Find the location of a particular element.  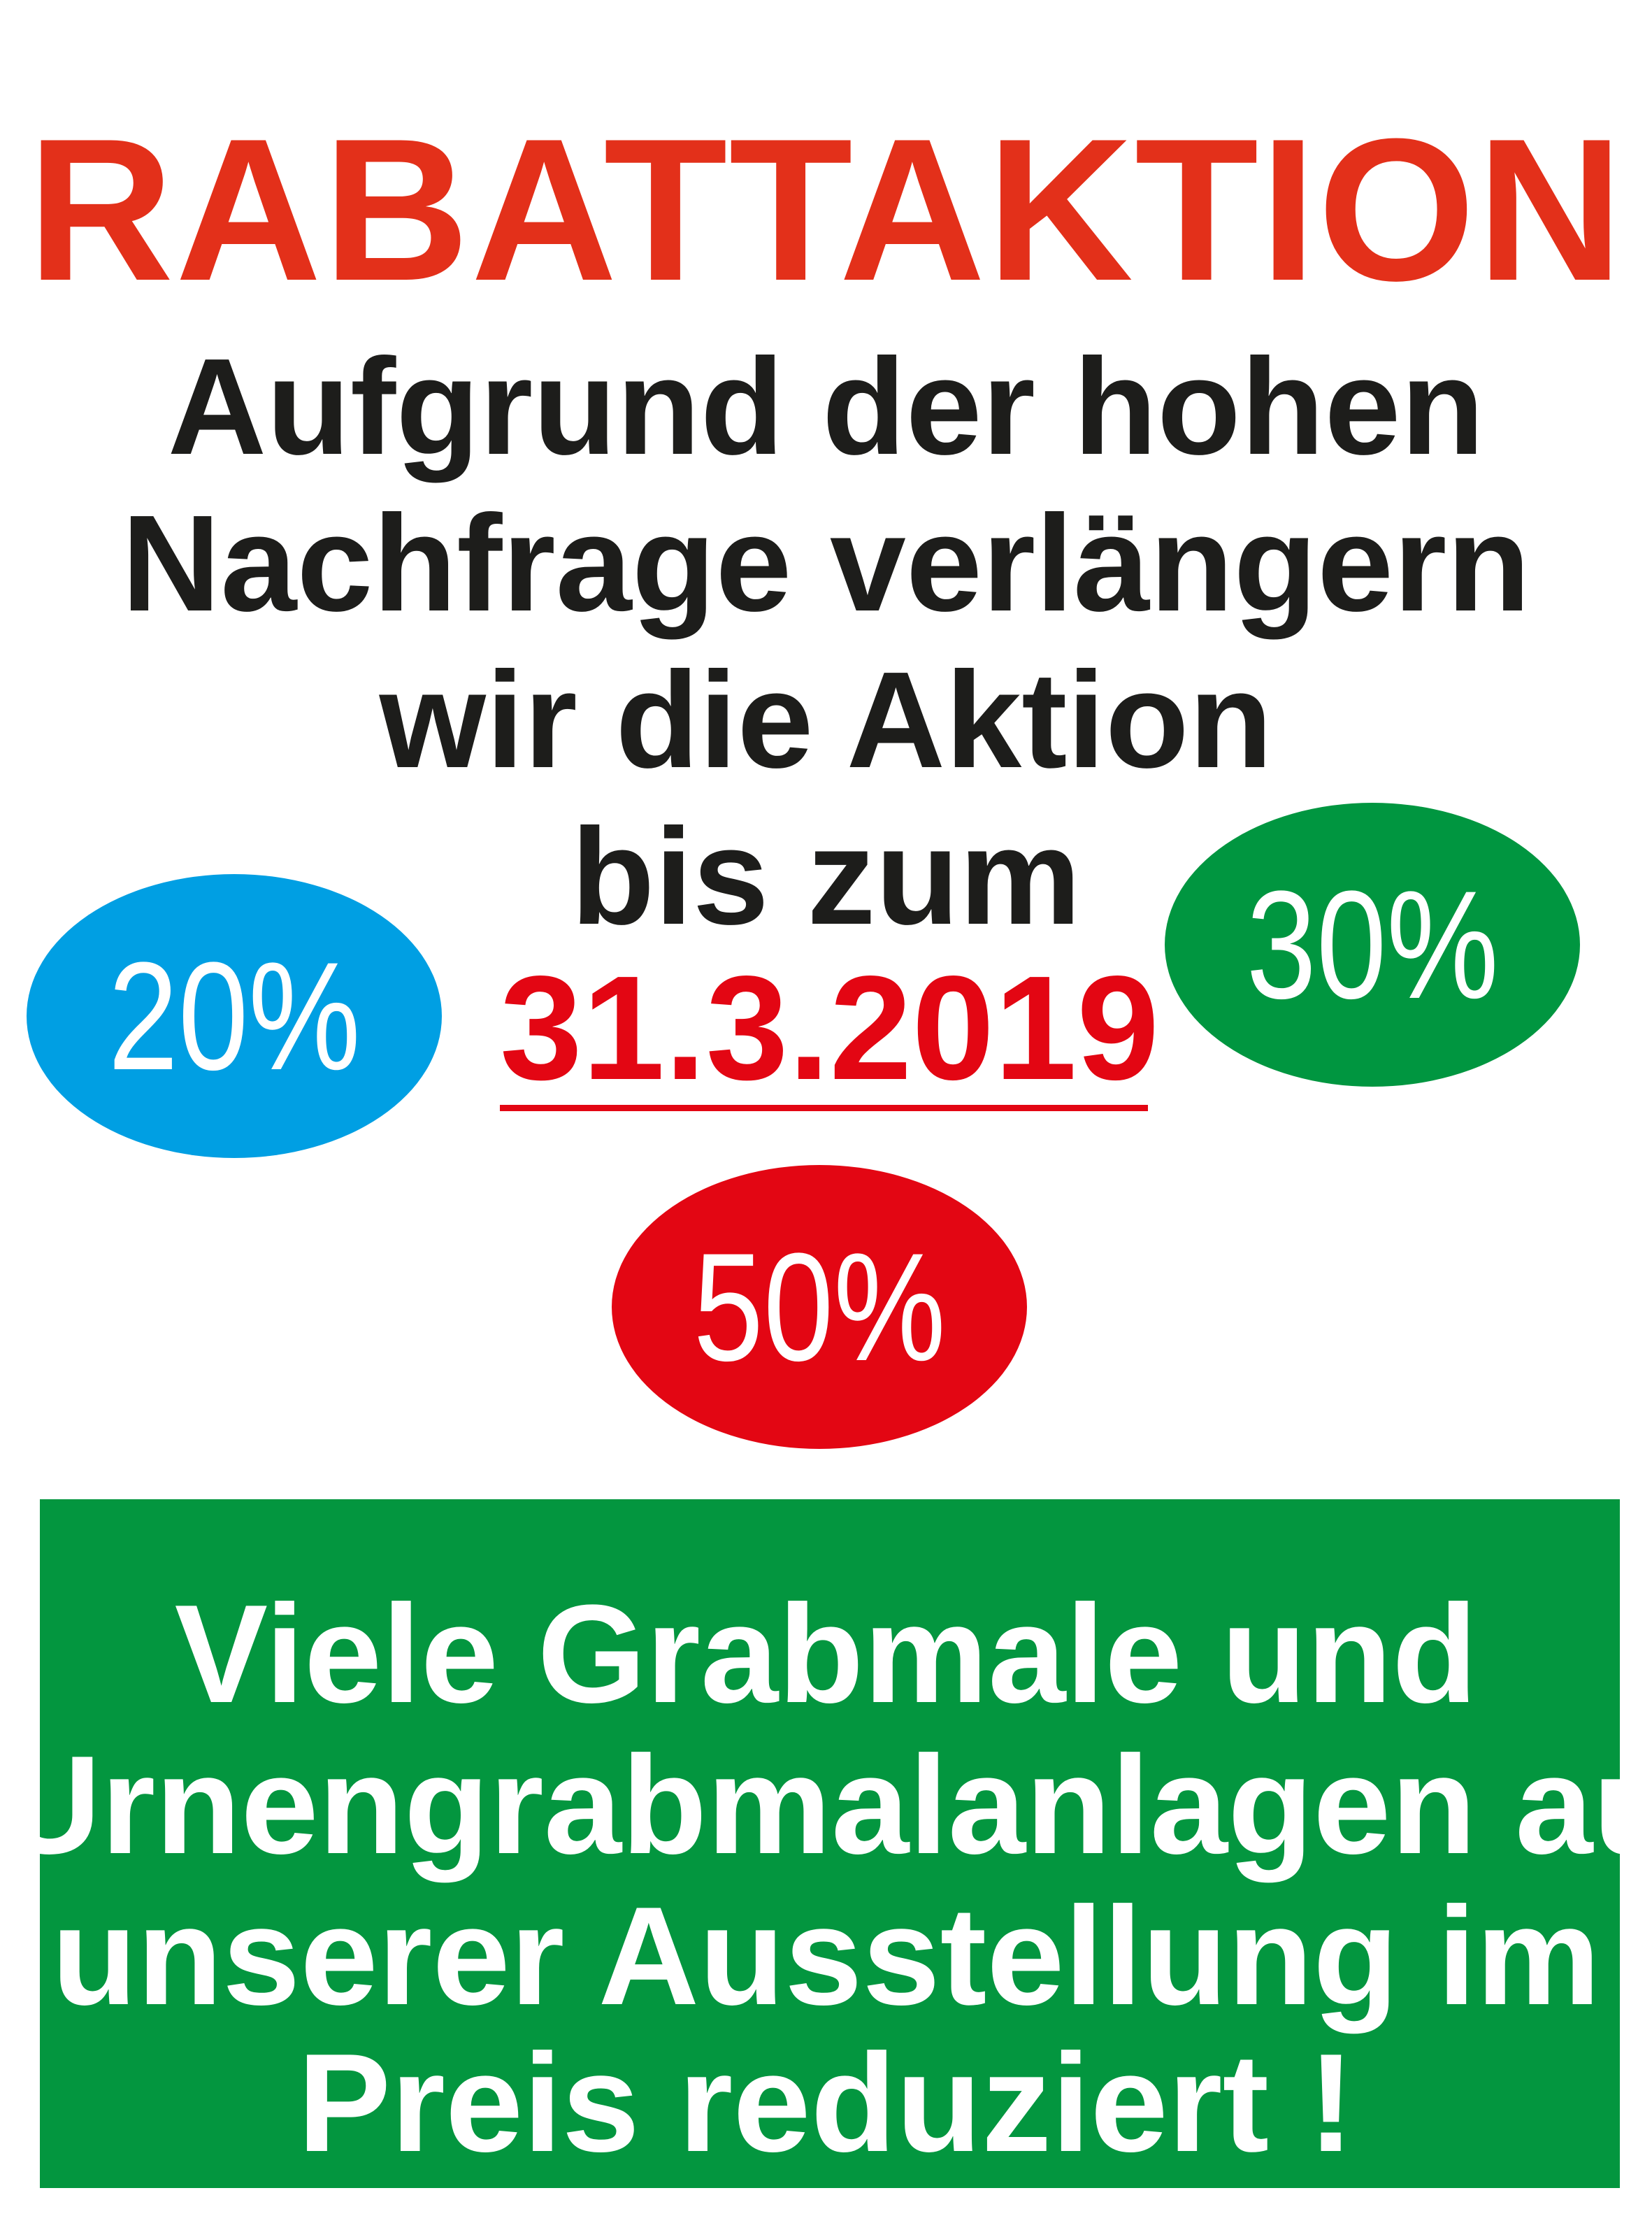

poster-title: RABATTAKTION is located at coordinates (826, 210).